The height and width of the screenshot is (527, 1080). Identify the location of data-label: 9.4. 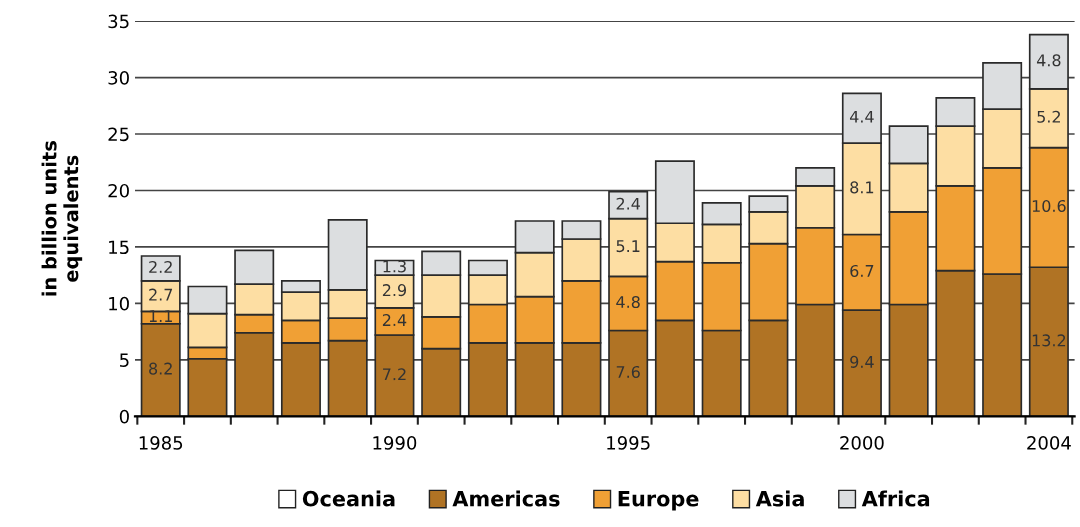
(862, 361).